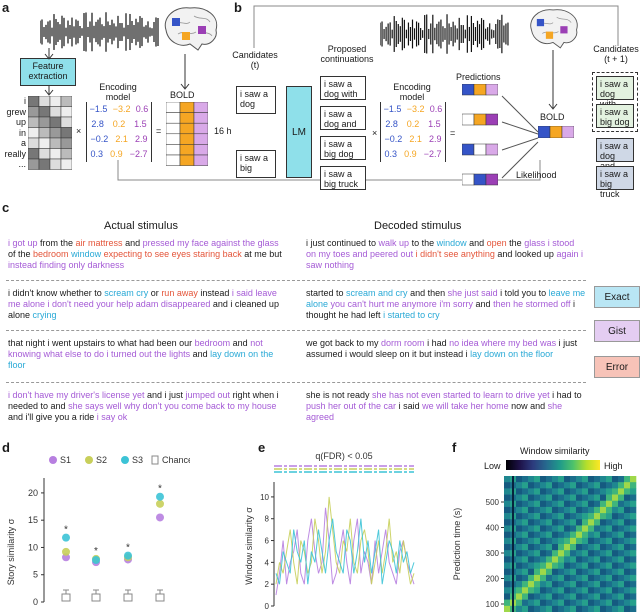 The image size is (640, 612). What do you see at coordinates (11, 551) in the screenshot?
I see `y-axis-label: Story similarity σ` at bounding box center [11, 551].